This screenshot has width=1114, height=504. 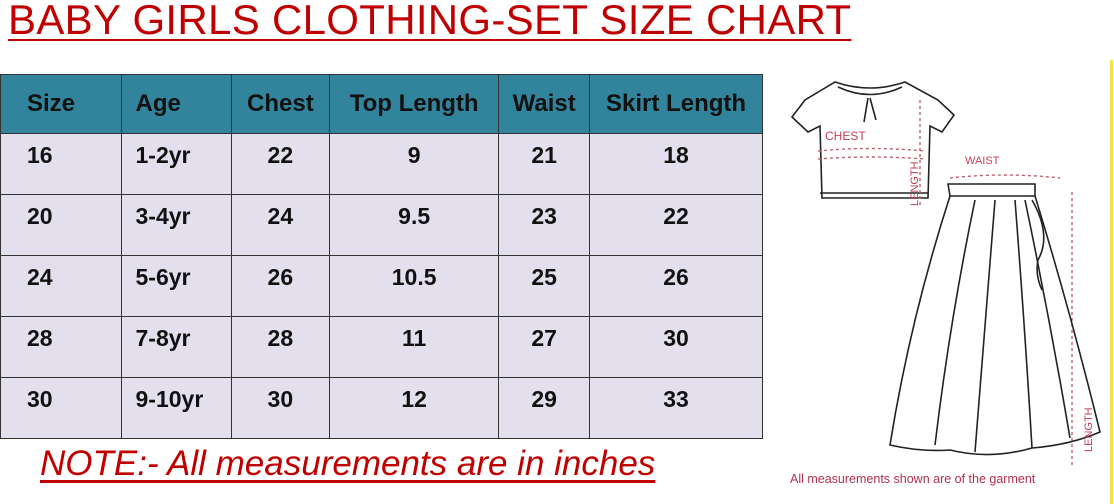 I want to click on table-row: 24 5-6yr 26 10.5 25 26, so click(x=381, y=286).